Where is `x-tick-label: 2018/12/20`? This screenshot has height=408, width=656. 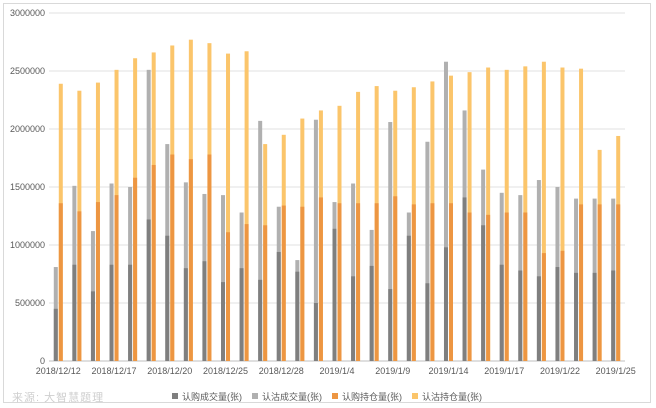
x-tick-label: 2018/12/20 is located at coordinates (169, 371).